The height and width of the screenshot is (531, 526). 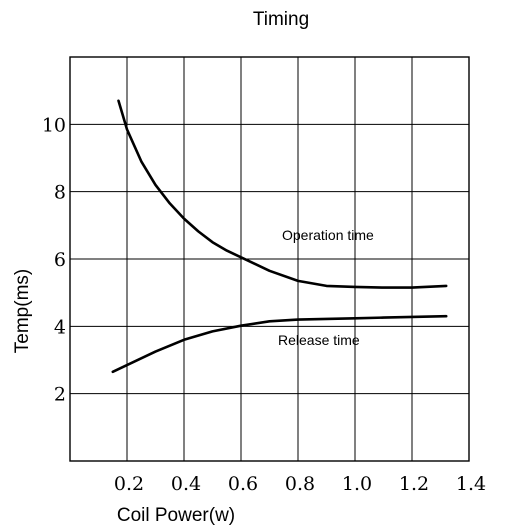 I want to click on x-axis-label: Coil Power(w), so click(x=176, y=515).